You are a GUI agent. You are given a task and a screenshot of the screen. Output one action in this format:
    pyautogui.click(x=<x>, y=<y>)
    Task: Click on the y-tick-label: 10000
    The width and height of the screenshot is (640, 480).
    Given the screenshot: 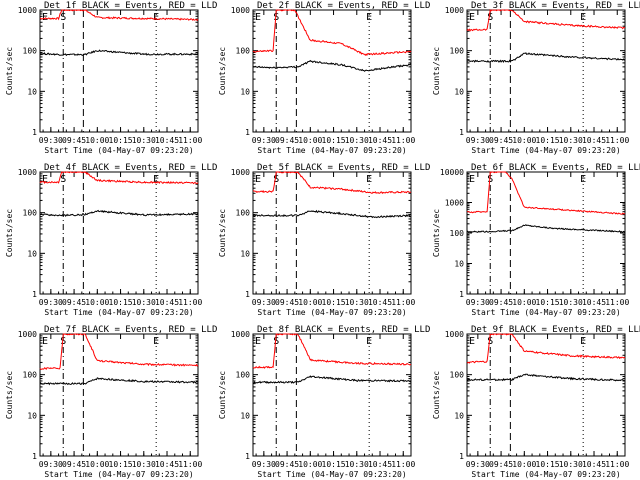 What is the action you would take?
    pyautogui.click(x=452, y=172)
    